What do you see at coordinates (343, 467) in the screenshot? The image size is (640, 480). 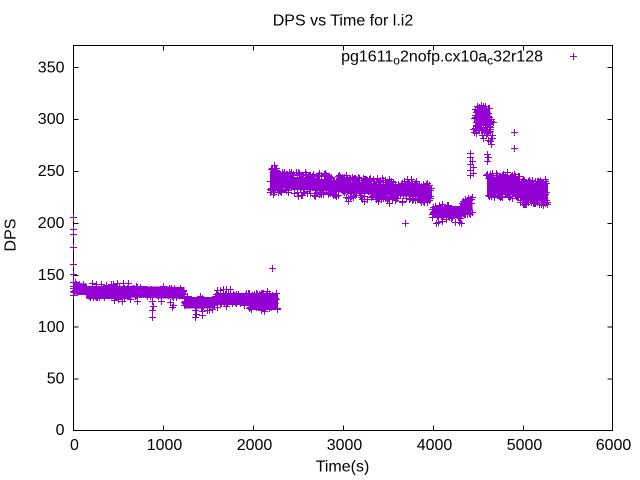 I see `svg-text: Time(s)` at bounding box center [343, 467].